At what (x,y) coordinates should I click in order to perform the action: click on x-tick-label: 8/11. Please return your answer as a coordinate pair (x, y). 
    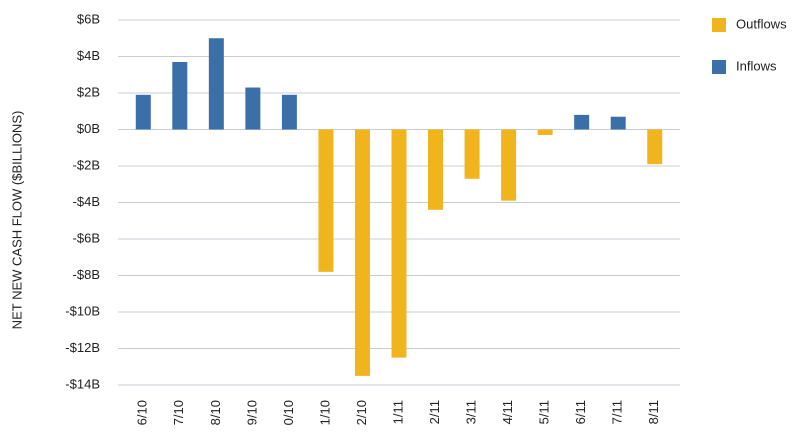
    Looking at the image, I should click on (653, 412).